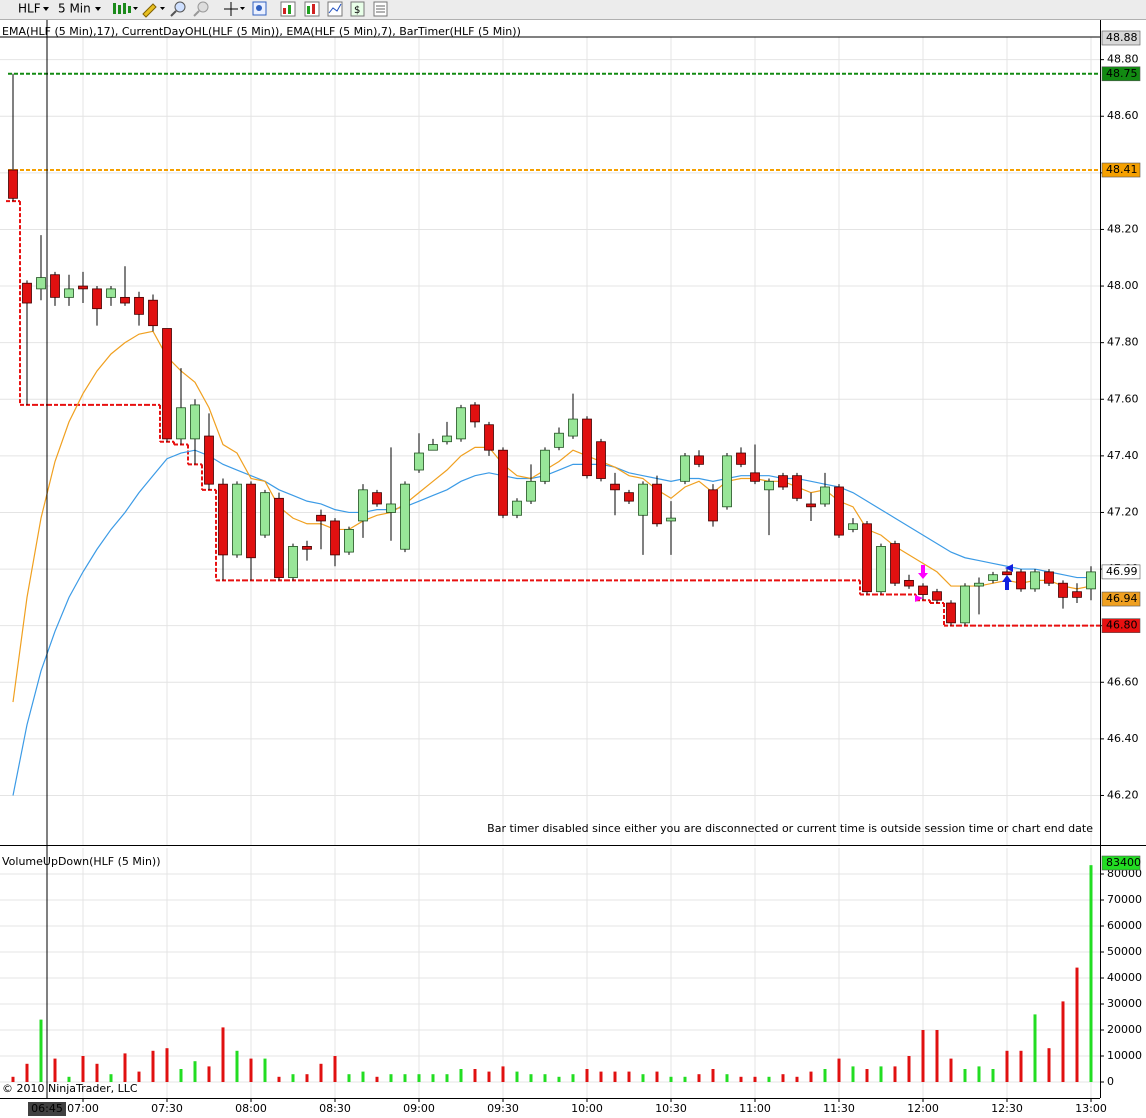 Image resolution: width=1146 pixels, height=1118 pixels. What do you see at coordinates (83, 1108) in the screenshot?
I see `x-tick-label: 07:00` at bounding box center [83, 1108].